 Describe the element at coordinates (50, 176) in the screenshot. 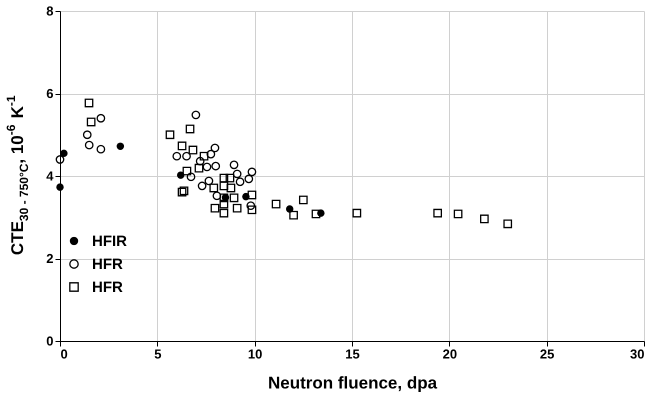

I see `y-tick-label: 4` at that location.